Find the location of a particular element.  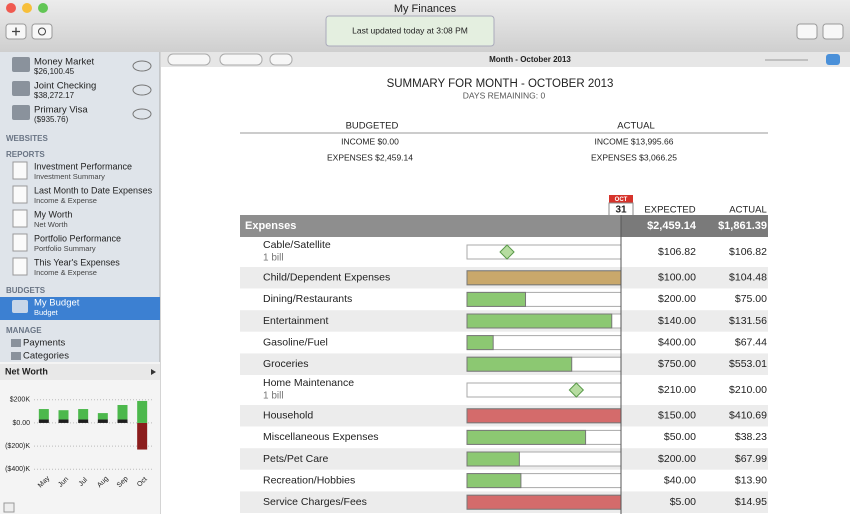

actual-amount: $75.00 is located at coordinates (751, 299).